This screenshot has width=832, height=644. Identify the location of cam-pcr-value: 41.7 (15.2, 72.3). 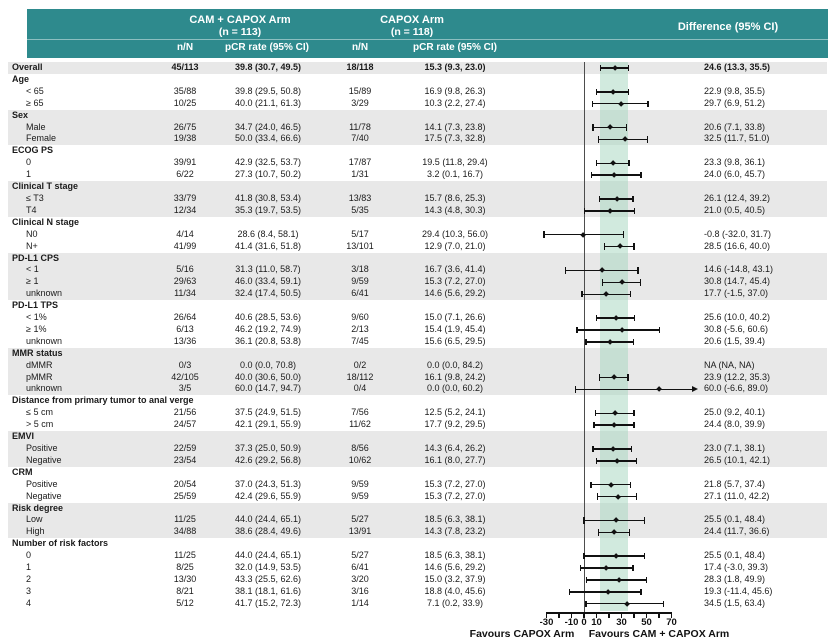
(268, 602).